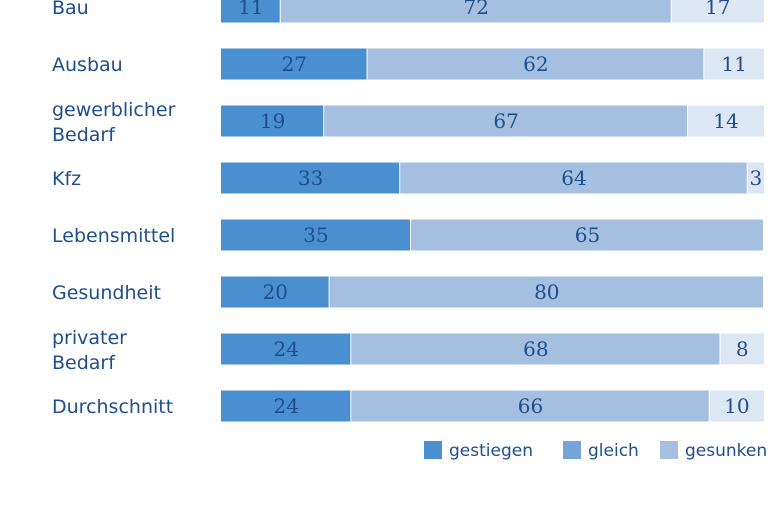  What do you see at coordinates (726, 451) in the screenshot?
I see `legend-label: gesunken` at bounding box center [726, 451].